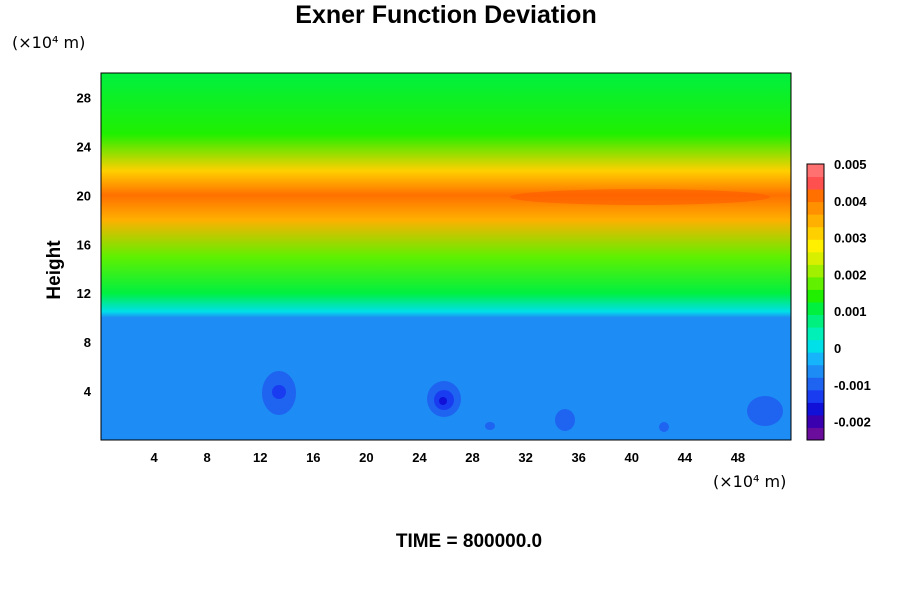  Describe the element at coordinates (837, 348) in the screenshot. I see `colorbar-tick-label: 0` at that location.